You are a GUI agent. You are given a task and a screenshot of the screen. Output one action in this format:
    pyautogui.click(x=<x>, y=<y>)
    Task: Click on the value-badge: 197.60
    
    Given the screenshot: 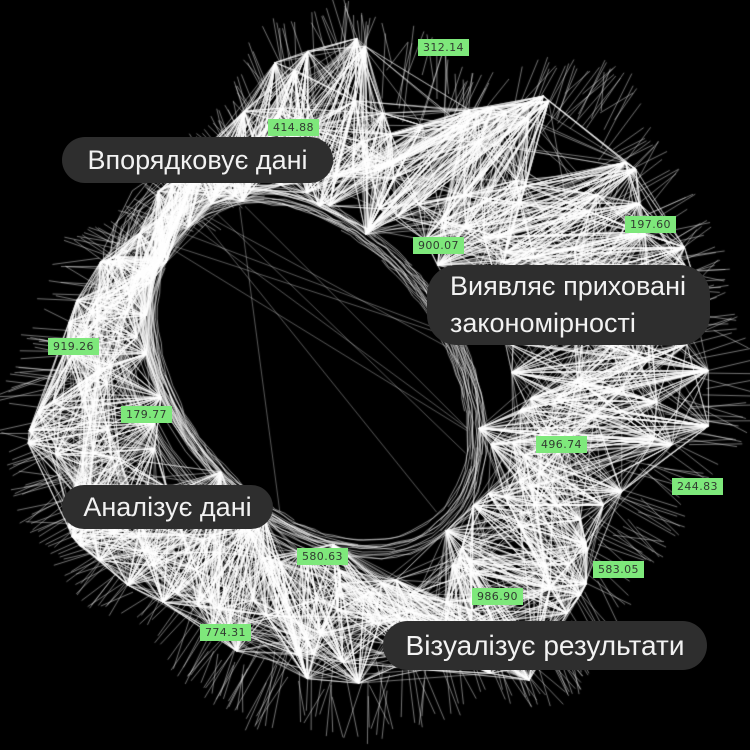 What is the action you would take?
    pyautogui.click(x=650, y=224)
    